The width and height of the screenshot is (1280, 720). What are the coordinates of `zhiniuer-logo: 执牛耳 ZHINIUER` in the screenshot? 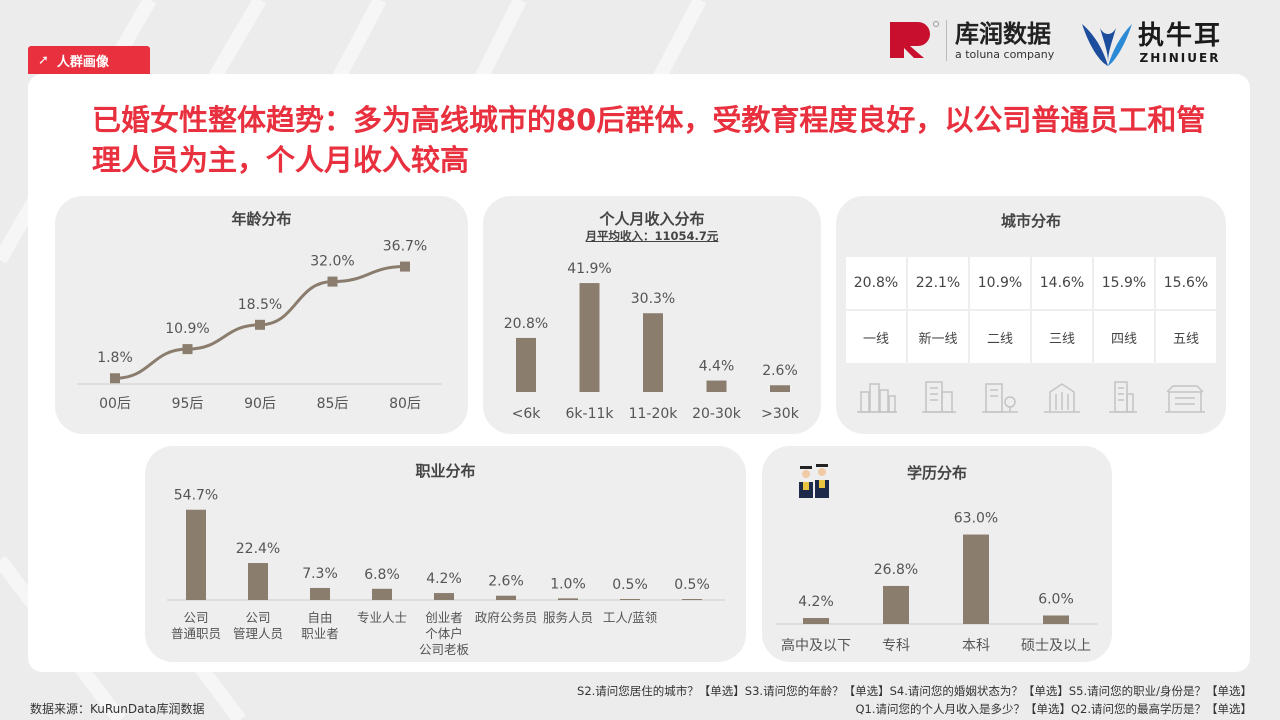 It's located at (1150, 43).